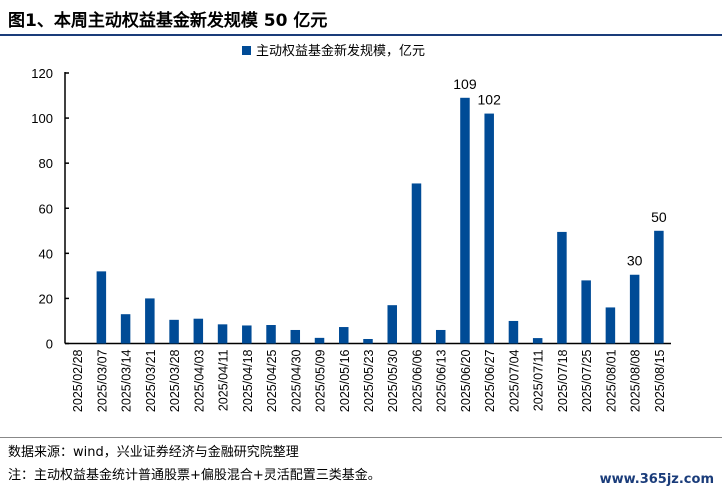 The width and height of the screenshot is (722, 497). What do you see at coordinates (514, 380) in the screenshot?
I see `x-tick-label: 2025/07/04` at bounding box center [514, 380].